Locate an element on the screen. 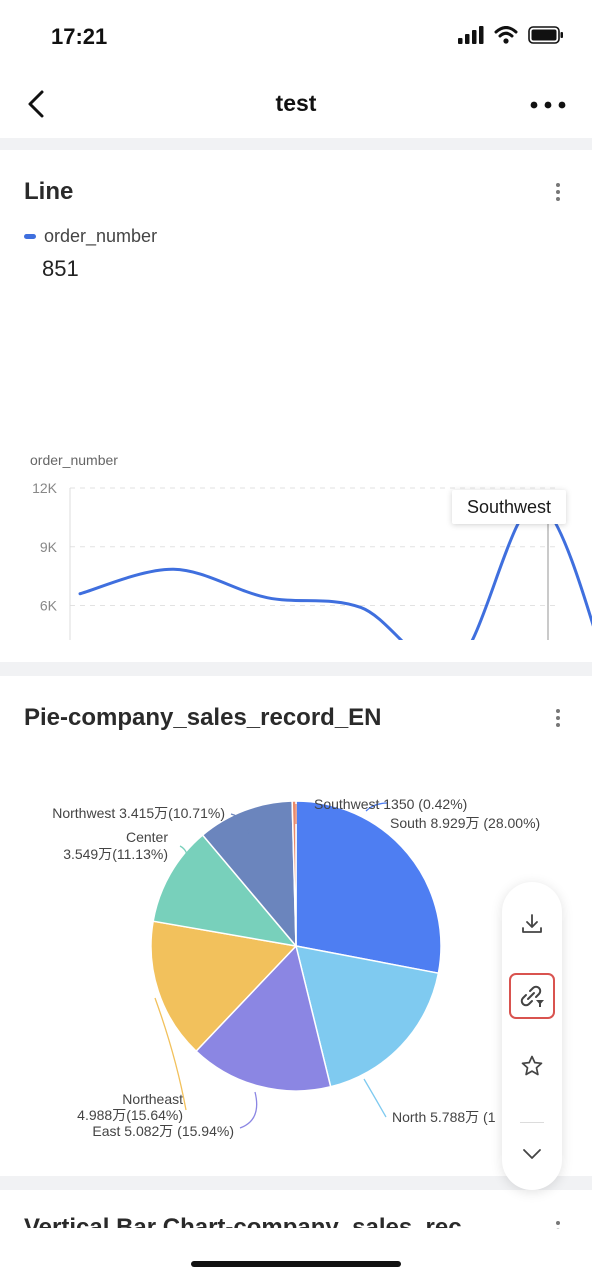 The height and width of the screenshot is (1280, 592). card-title: Vertical Bar Chart-company_sales_rec is located at coordinates (243, 1227).